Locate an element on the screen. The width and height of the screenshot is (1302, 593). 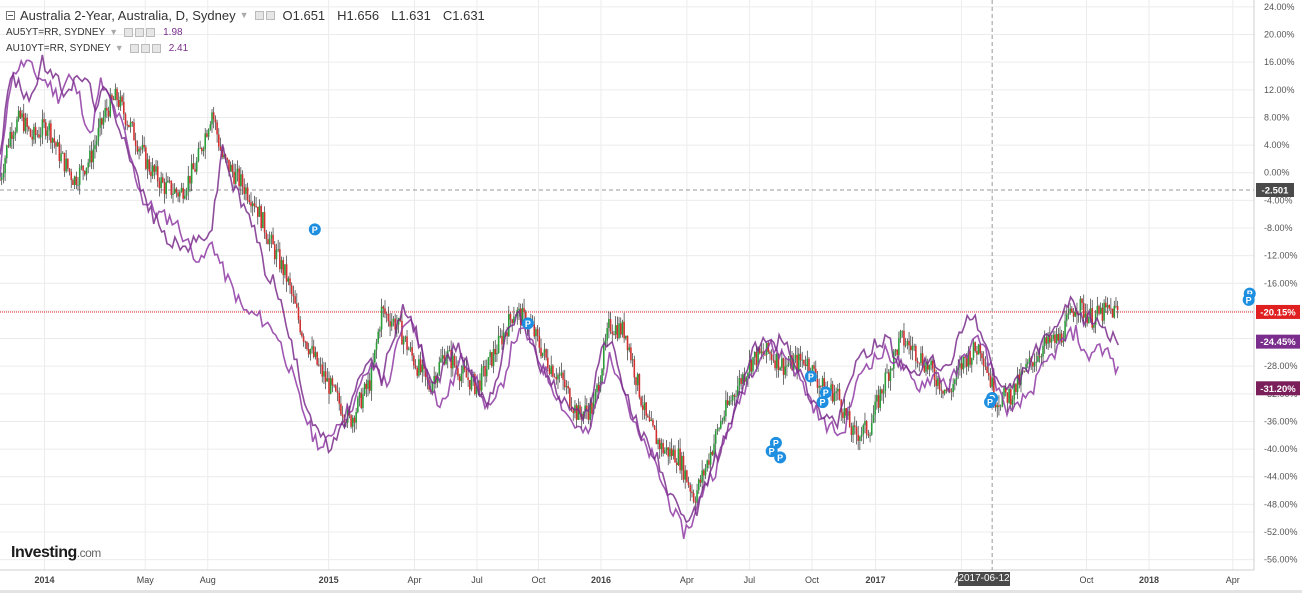
collapse-icon is located at coordinates (10, 15).